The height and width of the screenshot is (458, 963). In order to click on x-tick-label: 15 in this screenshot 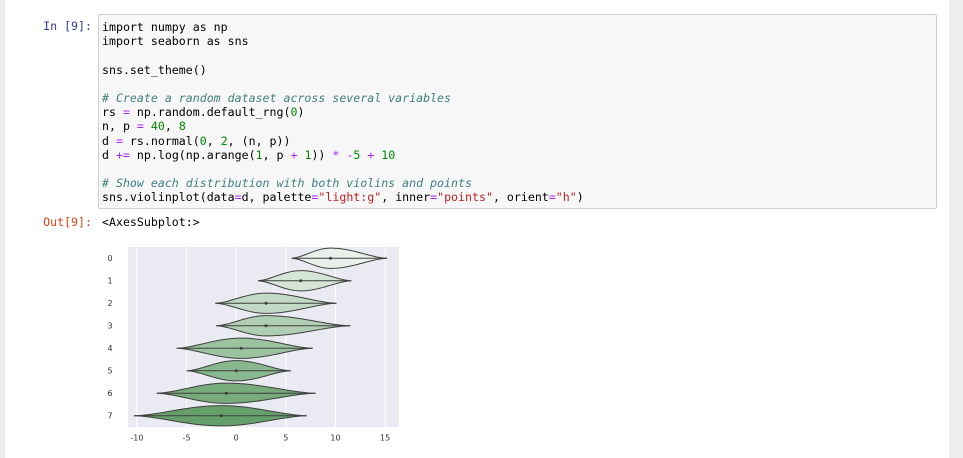, I will do `click(385, 438)`.